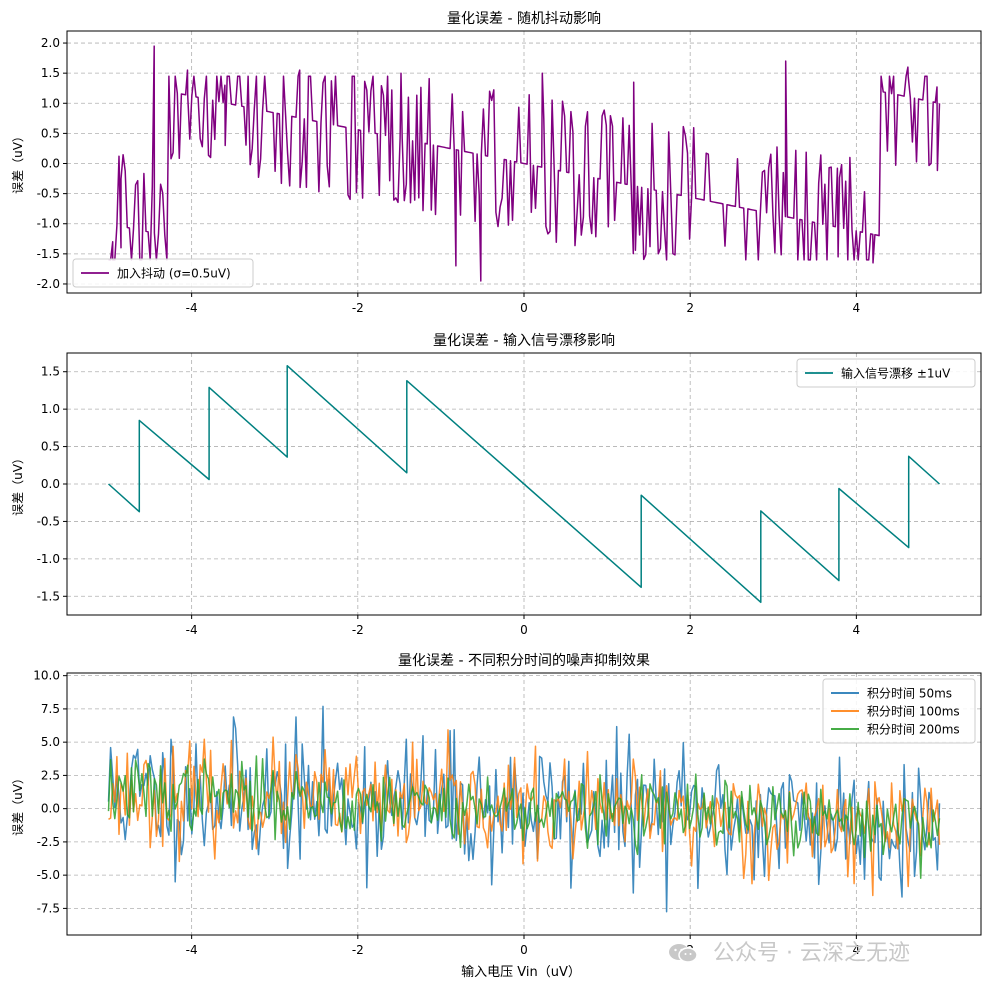 The height and width of the screenshot is (989, 993). Describe the element at coordinates (896, 373) in the screenshot. I see `legend-label: 输入信号漂移 ±1uV` at that location.